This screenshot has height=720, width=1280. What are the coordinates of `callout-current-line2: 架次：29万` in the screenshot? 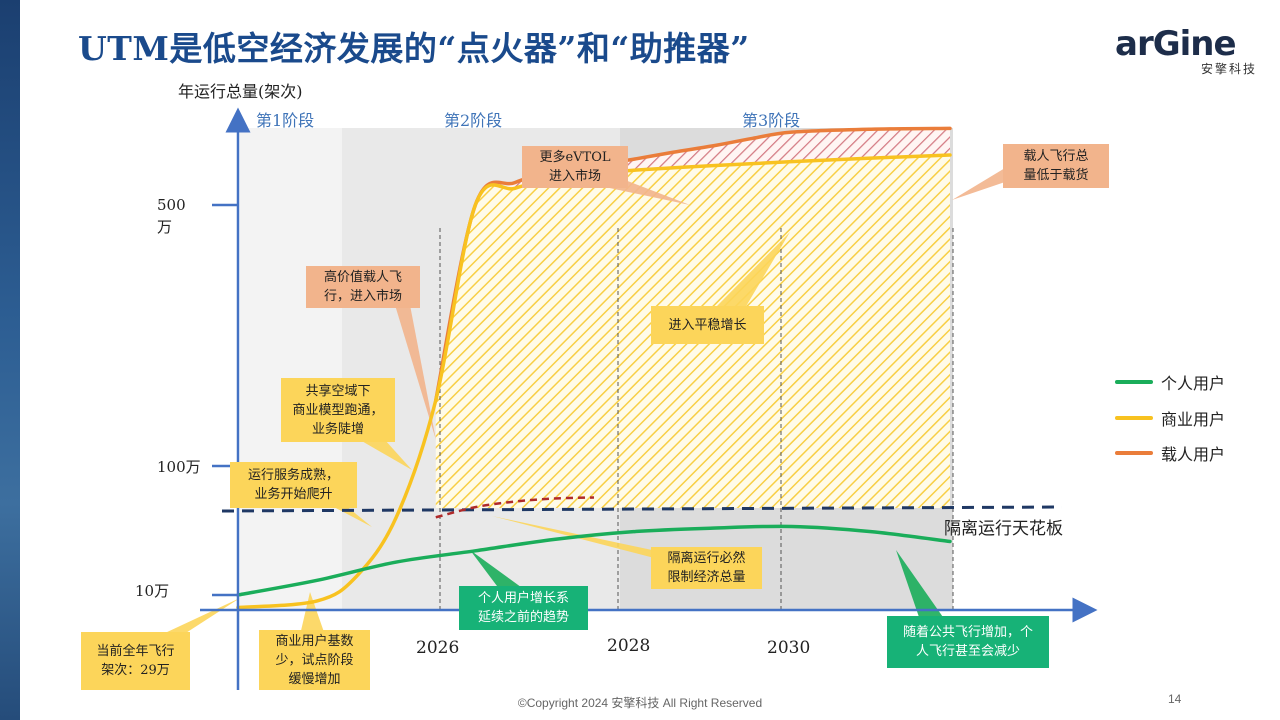 It's located at (135, 670).